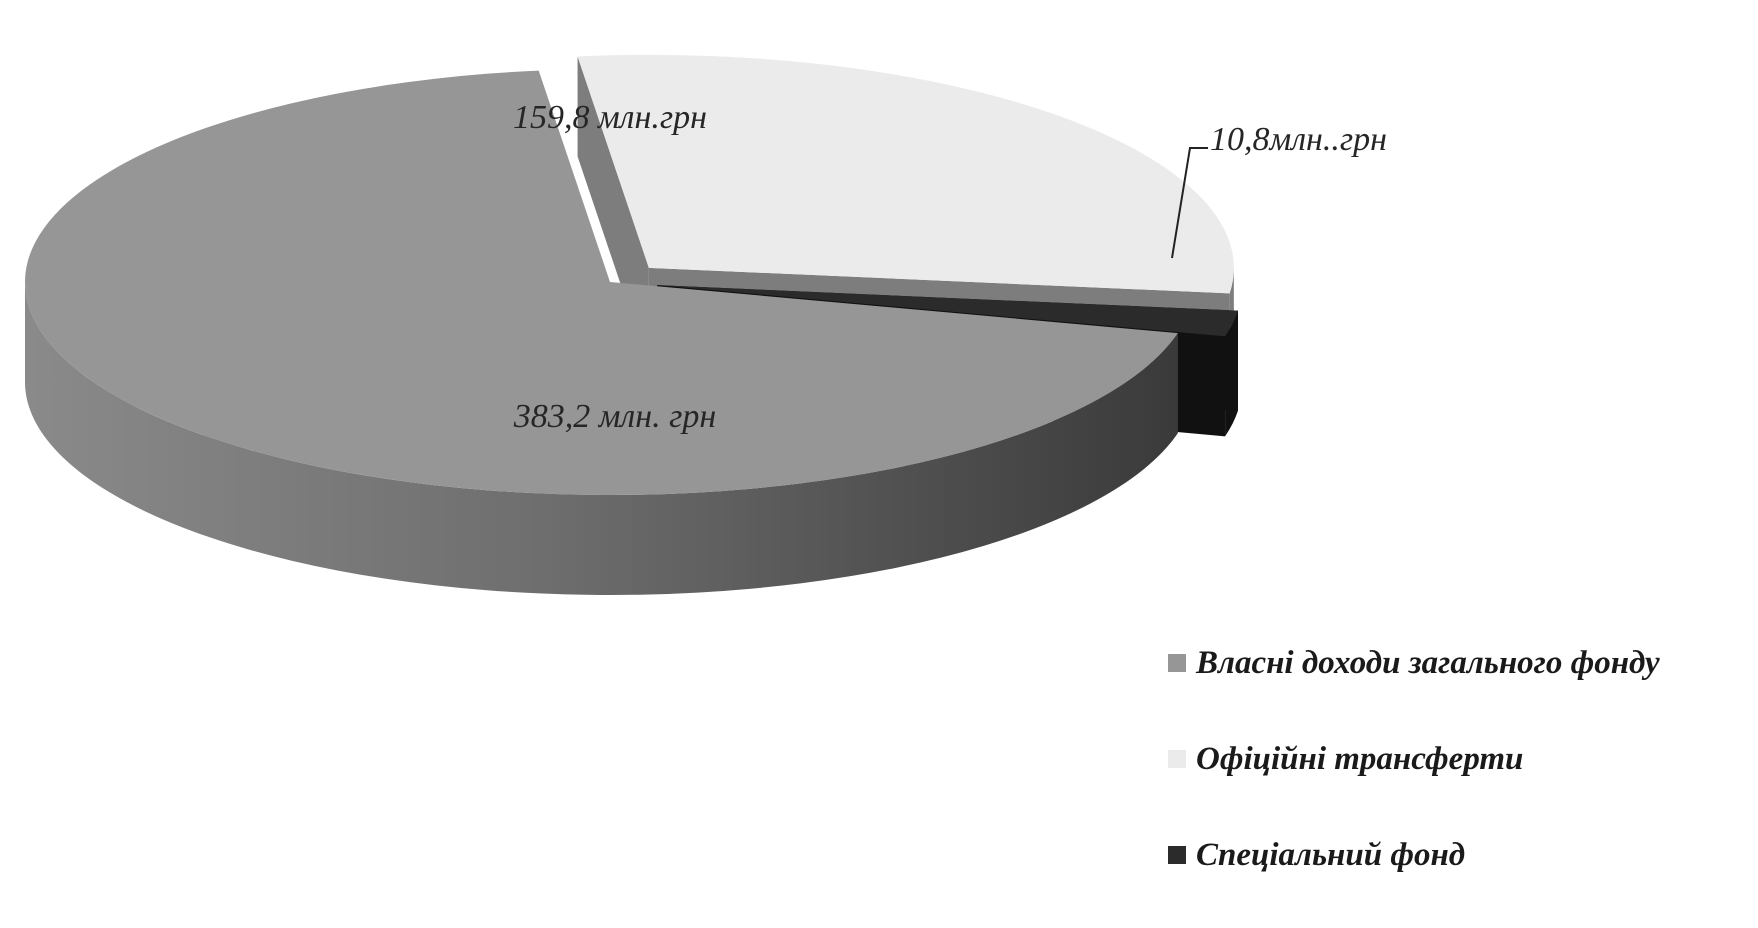 Image resolution: width=1758 pixels, height=928 pixels. Describe the element at coordinates (905, 174) in the screenshot. I see `slice-transfers` at that location.